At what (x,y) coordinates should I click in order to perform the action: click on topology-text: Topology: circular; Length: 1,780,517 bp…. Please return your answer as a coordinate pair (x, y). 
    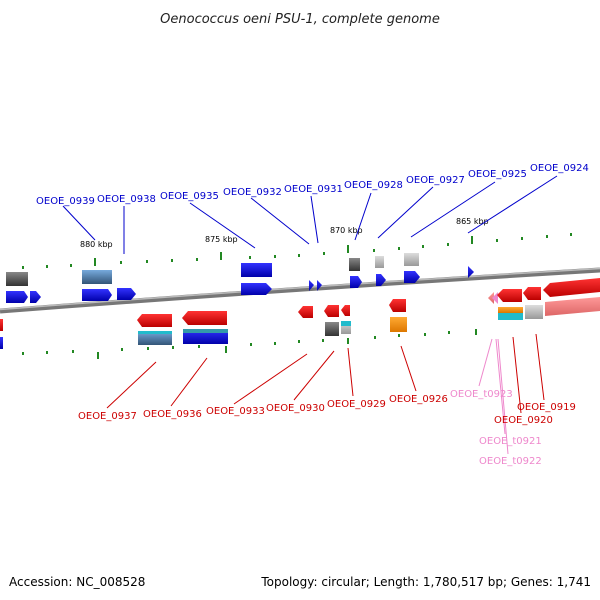
    Looking at the image, I should click on (425, 582).